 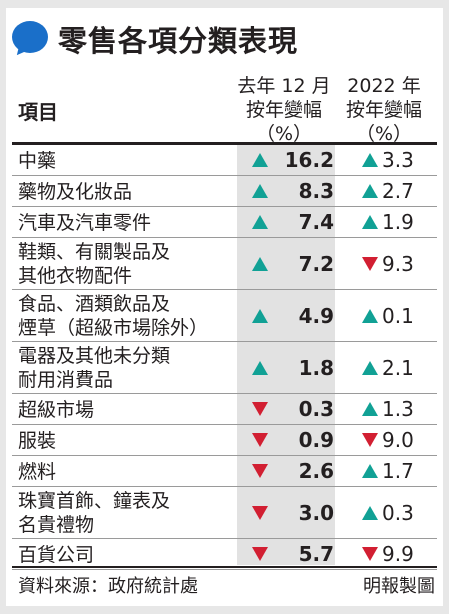 I want to click on row-label-line: 電器及其他未分類, so click(x=94, y=356).